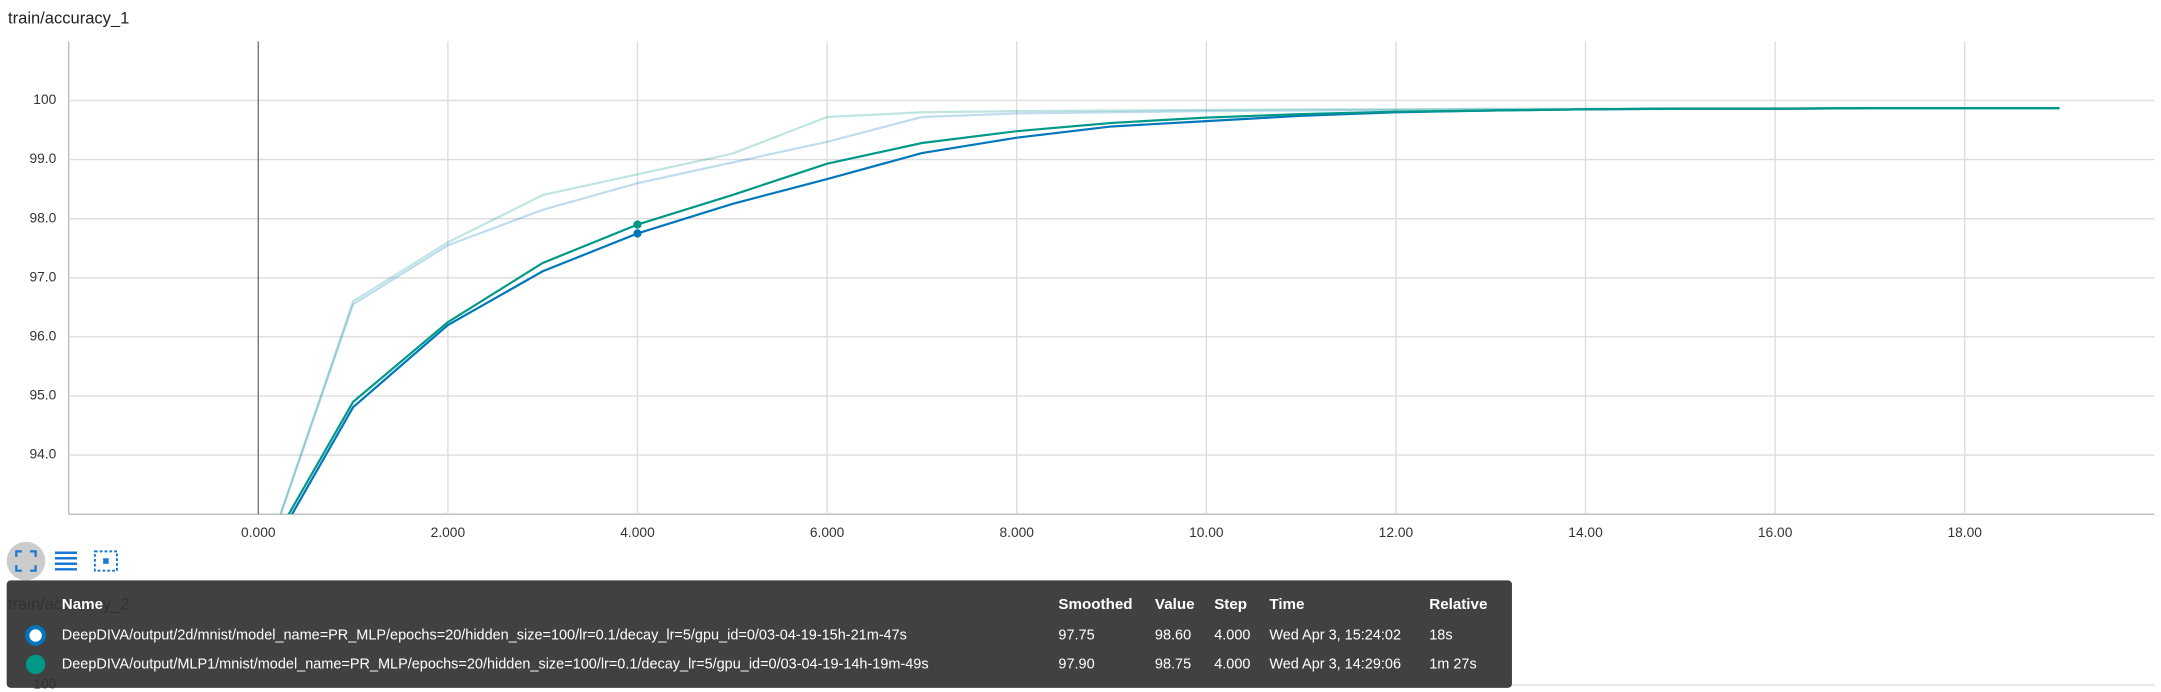  Describe the element at coordinates (1335, 664) in the screenshot. I see `tooltip-cell: Wed Apr 3, 14:29:06` at that location.